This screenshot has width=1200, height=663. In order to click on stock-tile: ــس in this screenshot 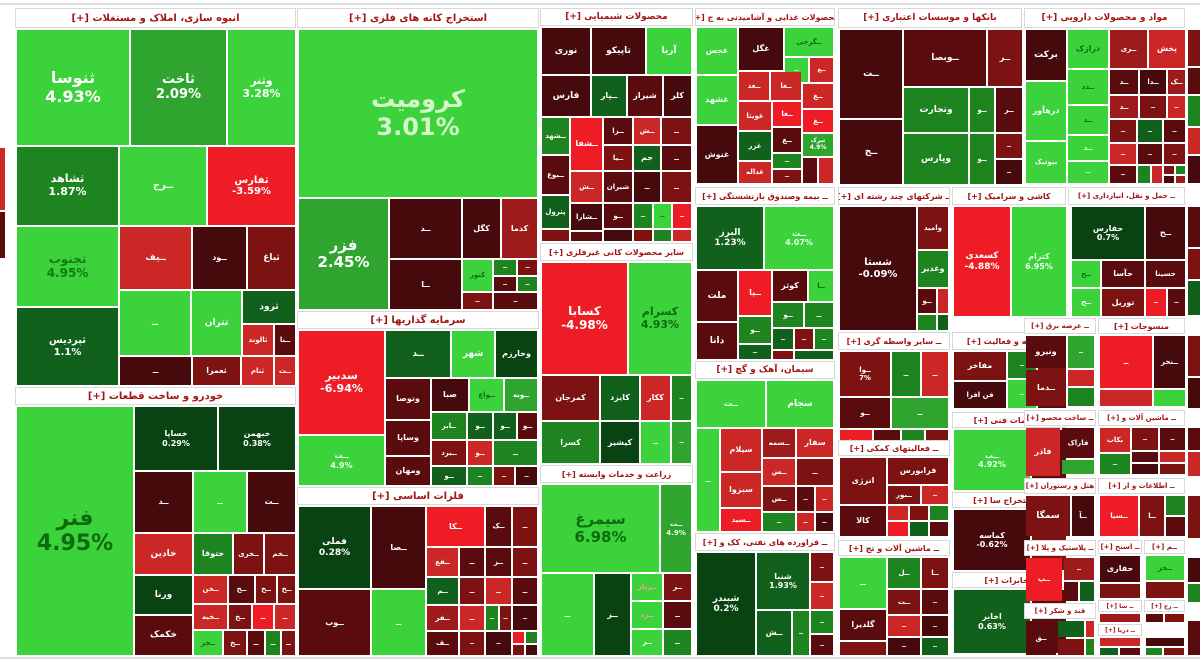, I will do `click(779, 472)`.